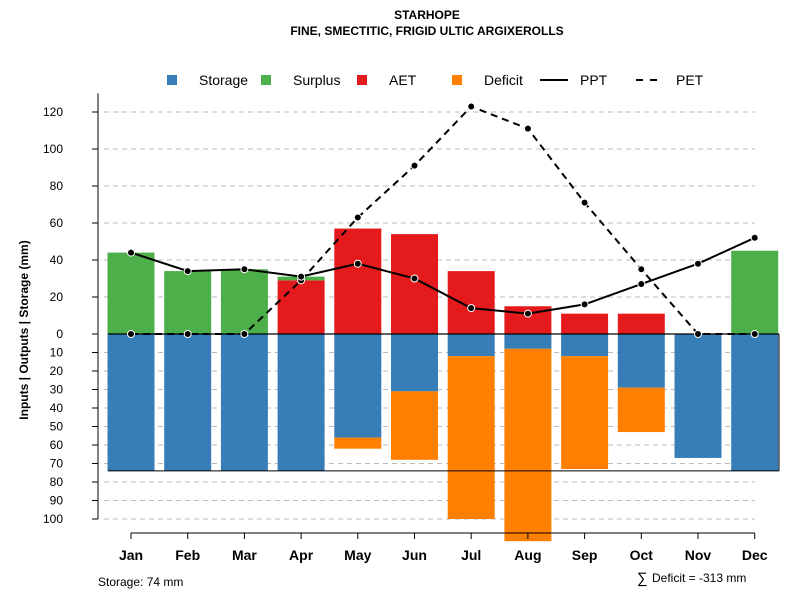 This screenshot has height=600, width=800. What do you see at coordinates (641, 269) in the screenshot?
I see `point-pet-oct` at bounding box center [641, 269].